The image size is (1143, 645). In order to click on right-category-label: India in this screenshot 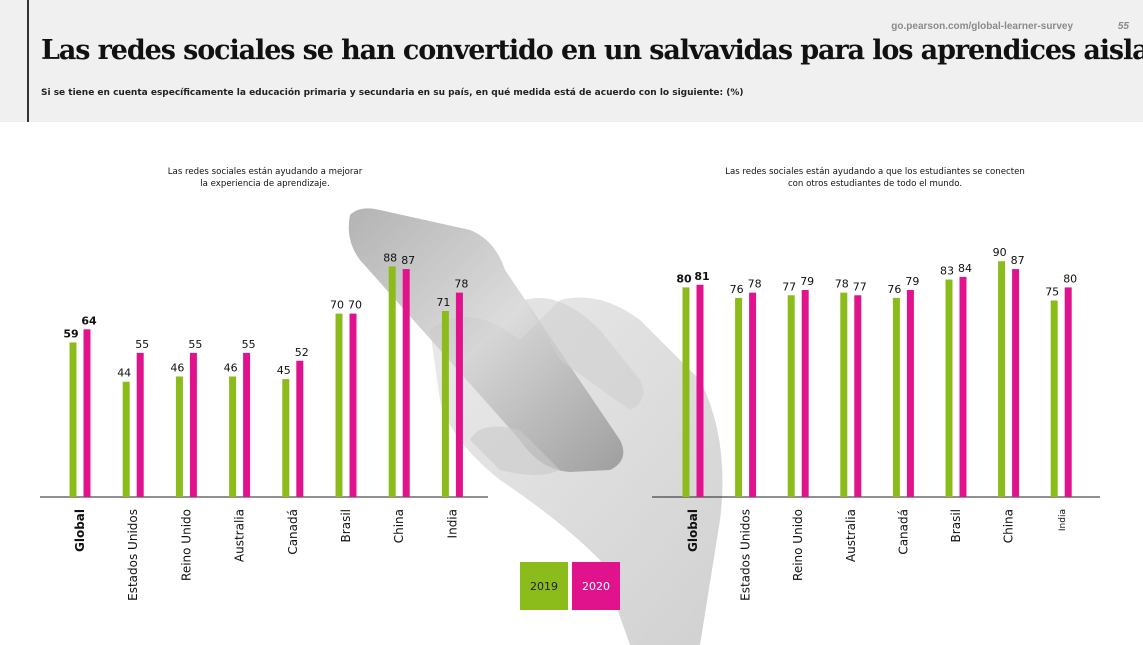, I will do `click(1063, 520)`.